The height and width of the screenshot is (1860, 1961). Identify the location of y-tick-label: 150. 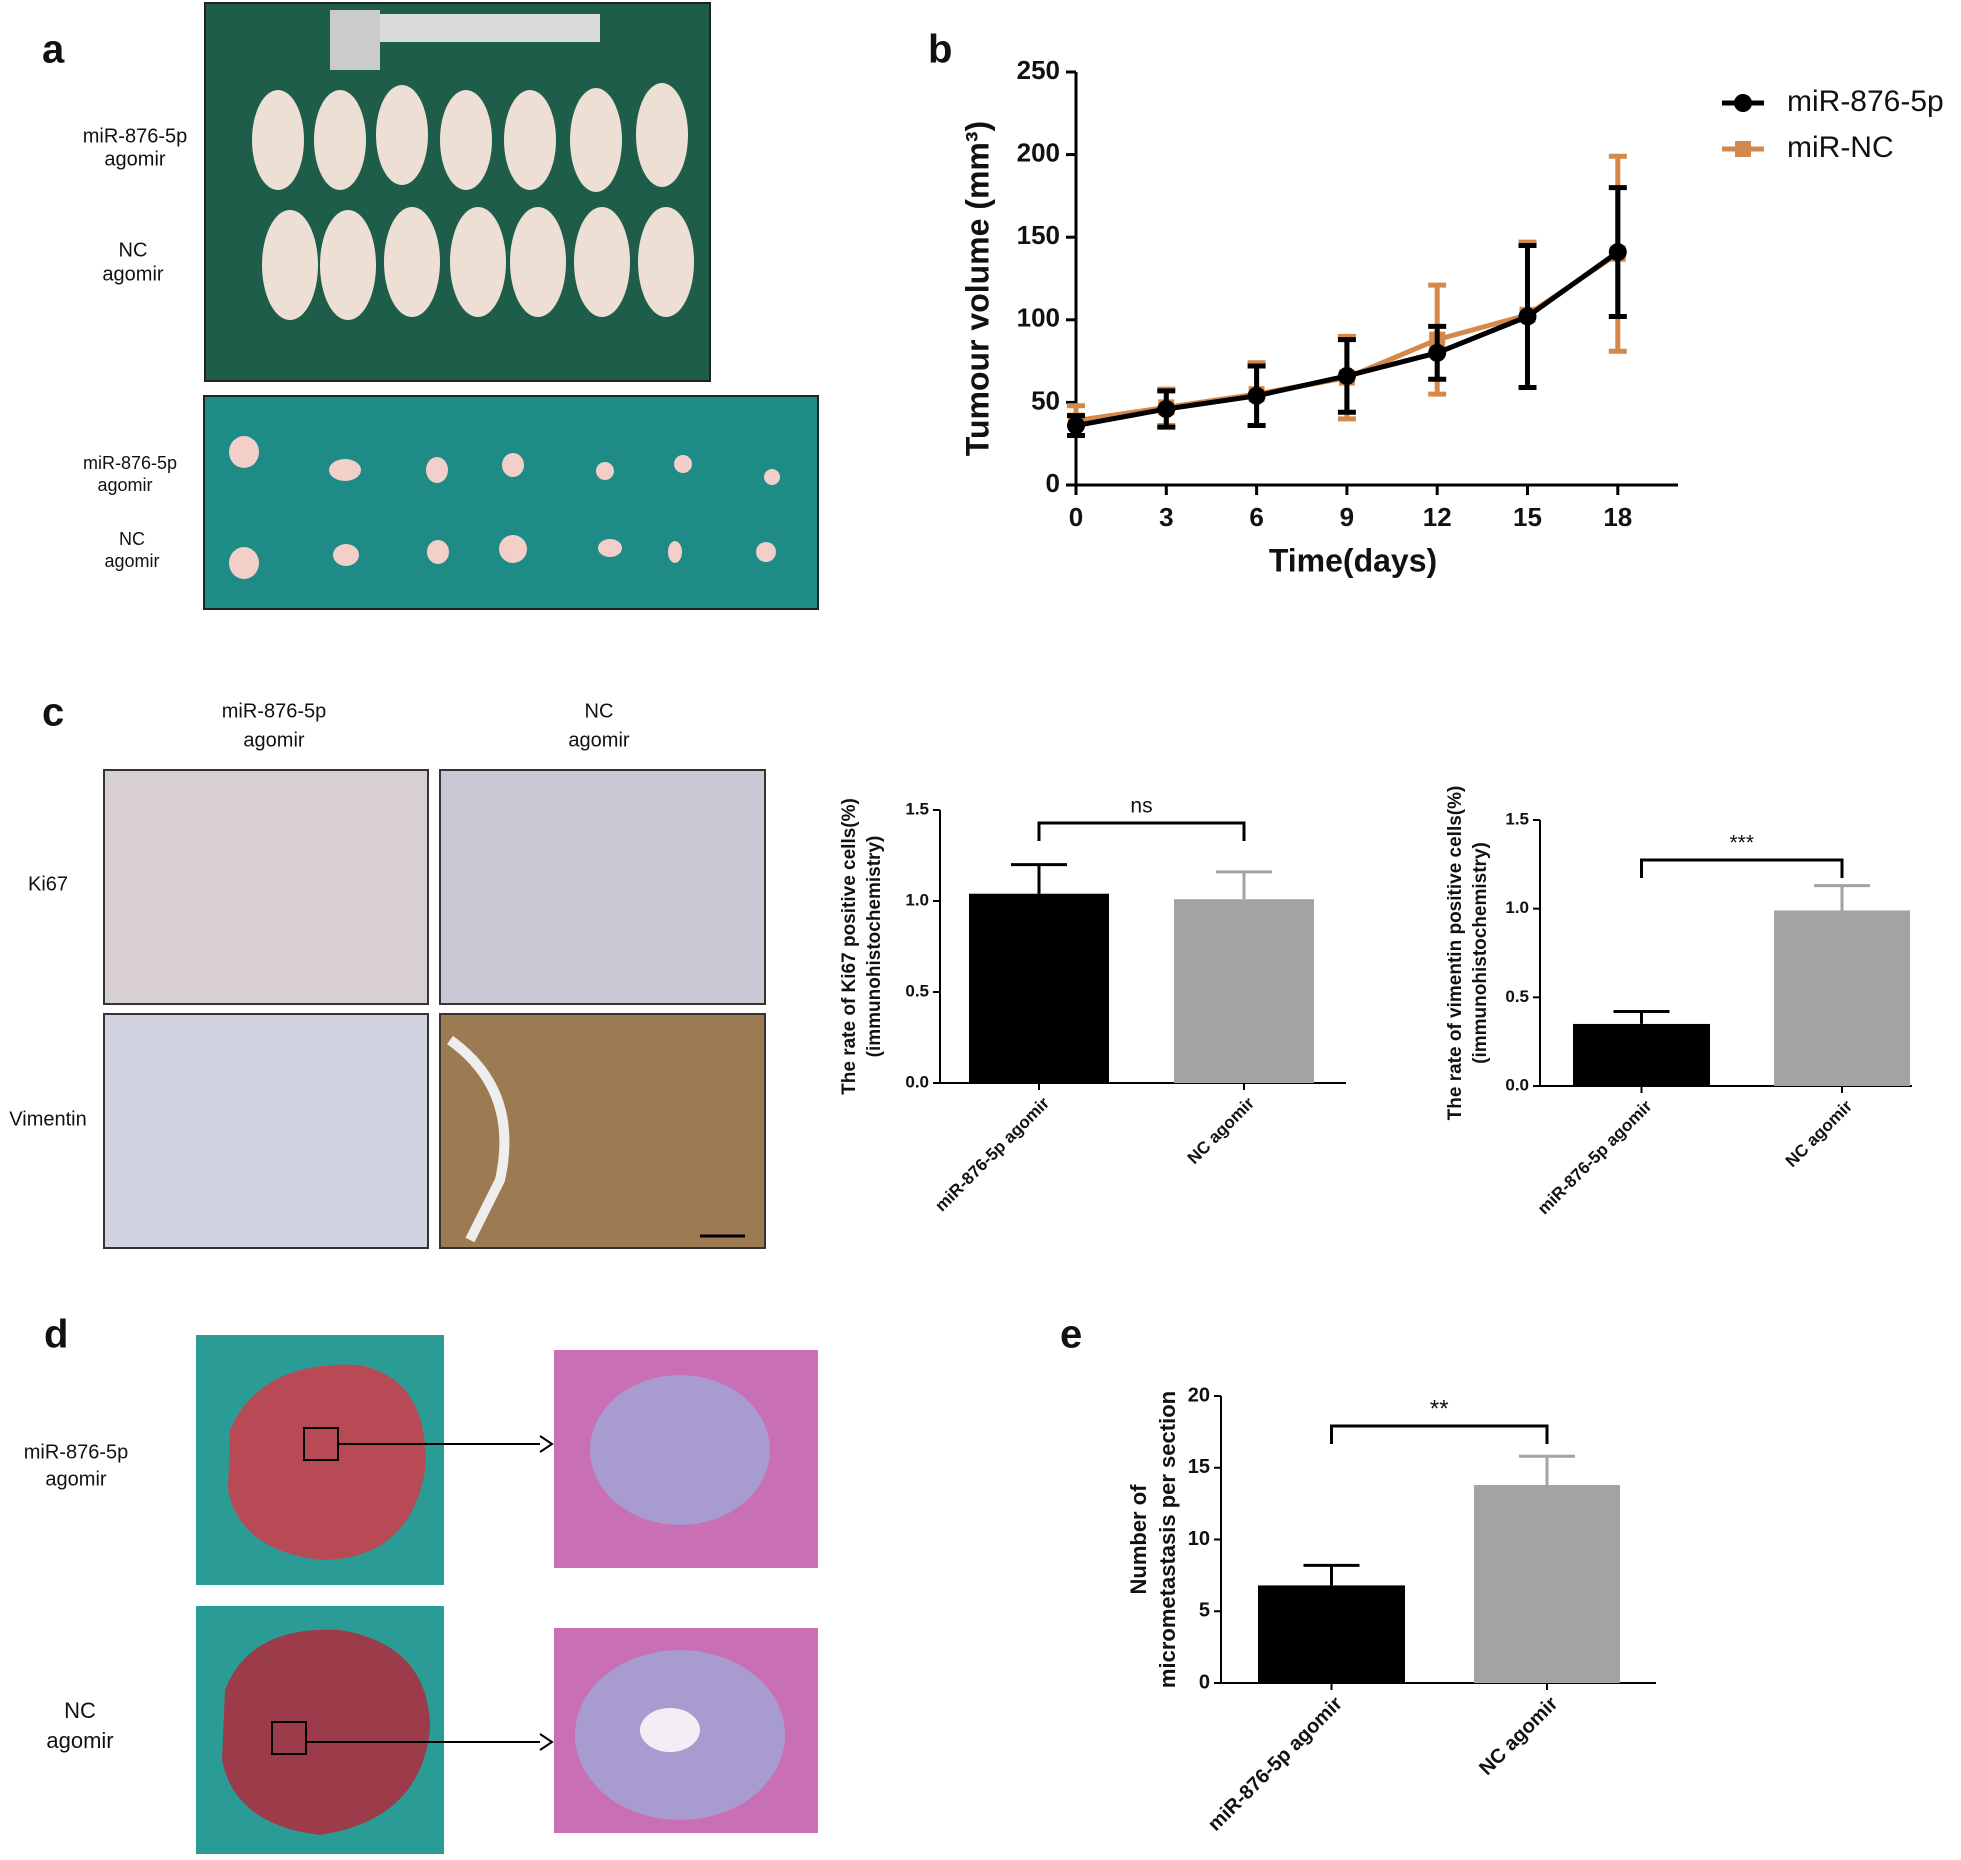
(1038, 235).